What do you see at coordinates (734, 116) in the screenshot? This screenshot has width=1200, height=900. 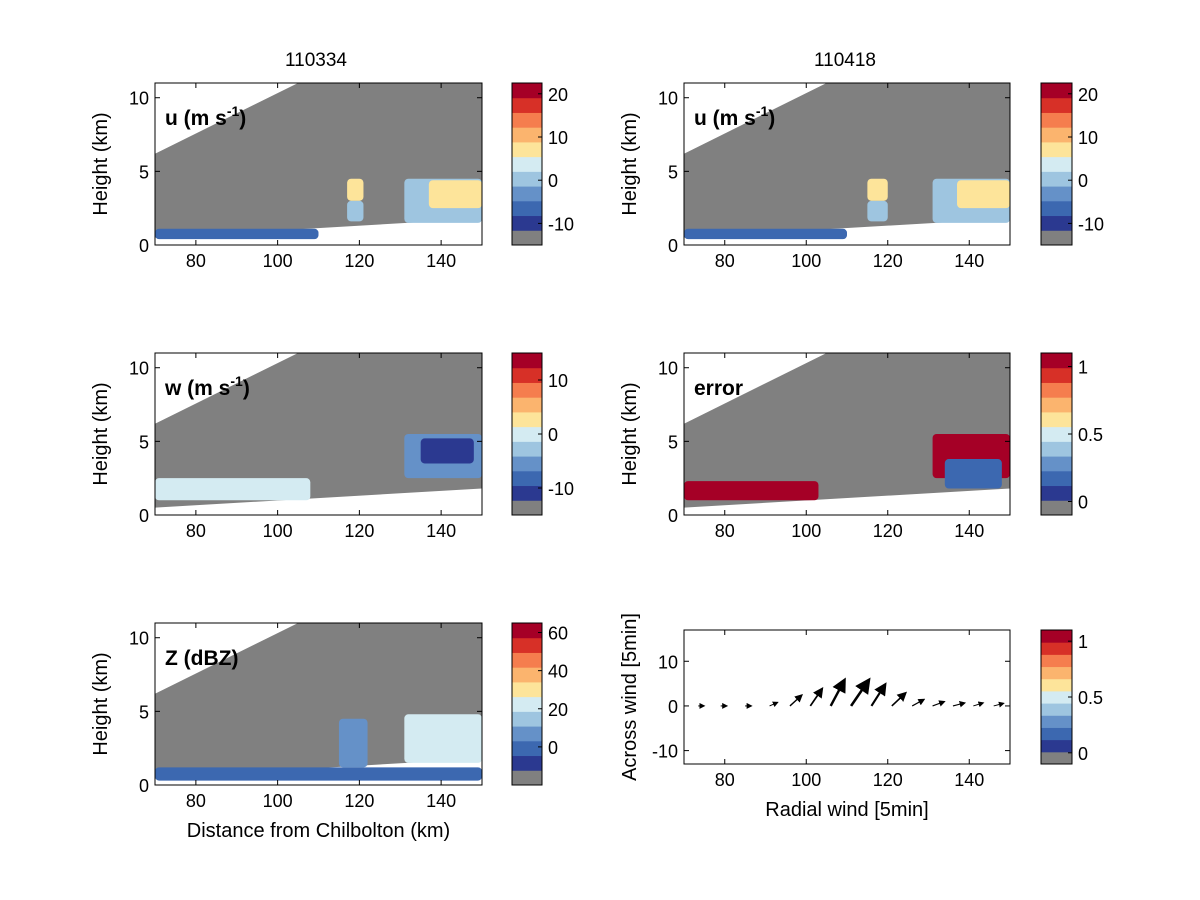 I see `panel-inner-label: u (m s-1)` at bounding box center [734, 116].